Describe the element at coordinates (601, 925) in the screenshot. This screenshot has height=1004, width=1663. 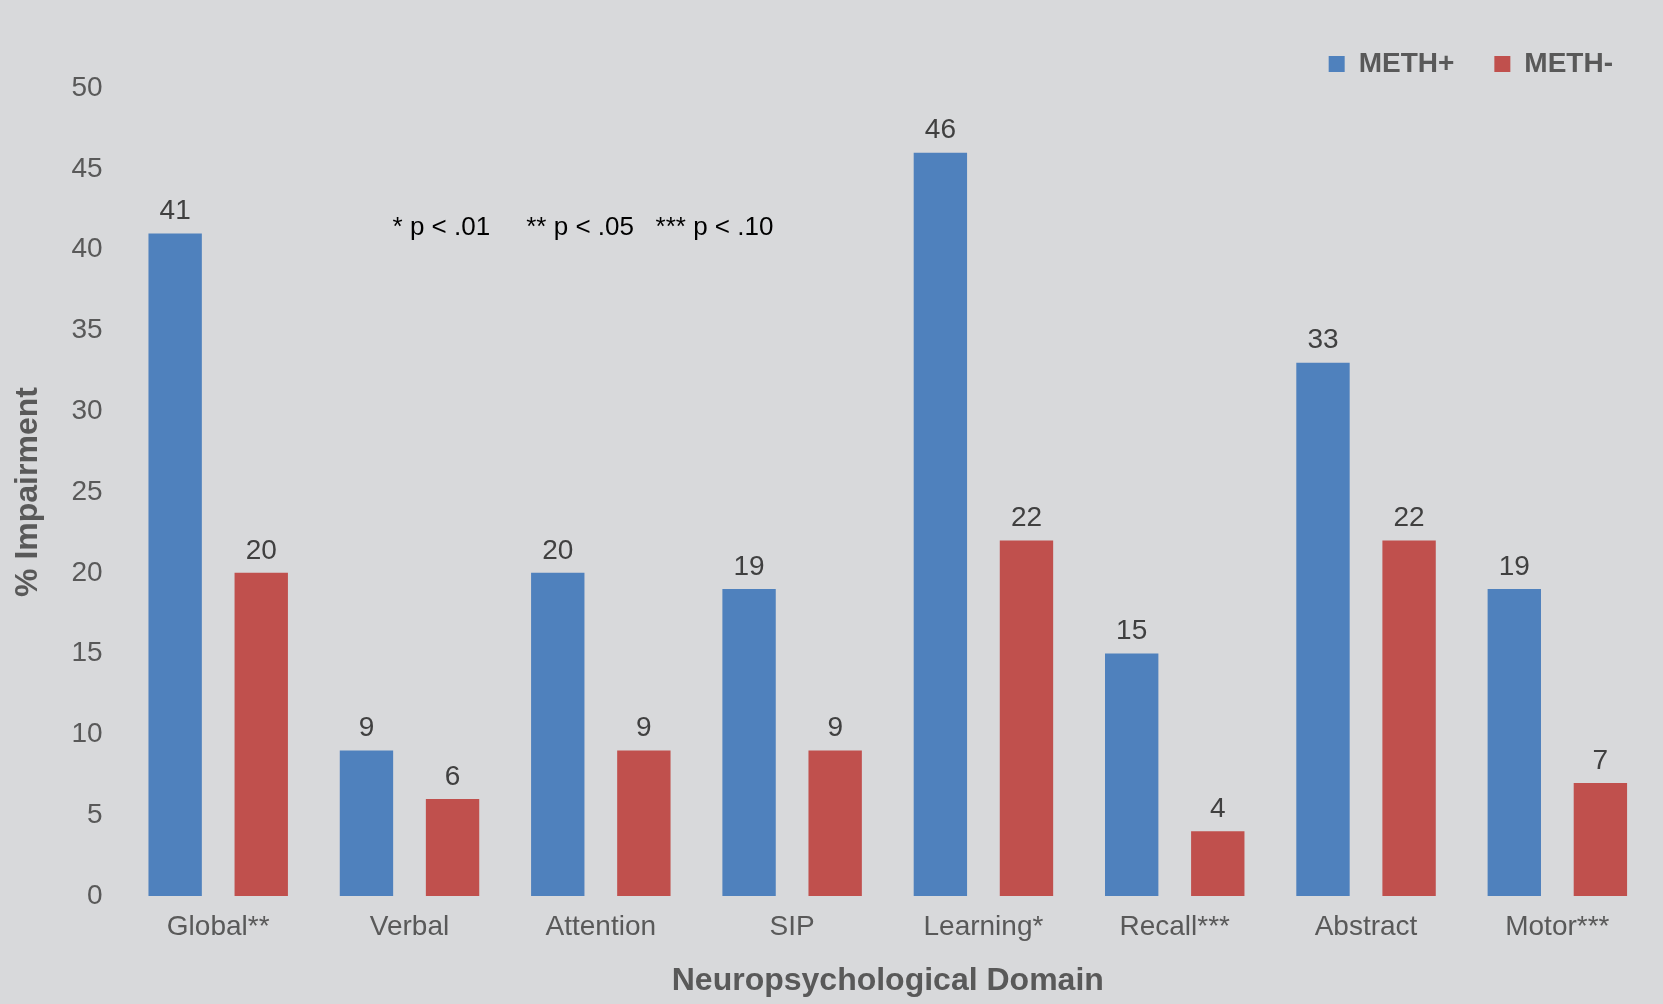
I see `x-tick-label: Attention` at that location.